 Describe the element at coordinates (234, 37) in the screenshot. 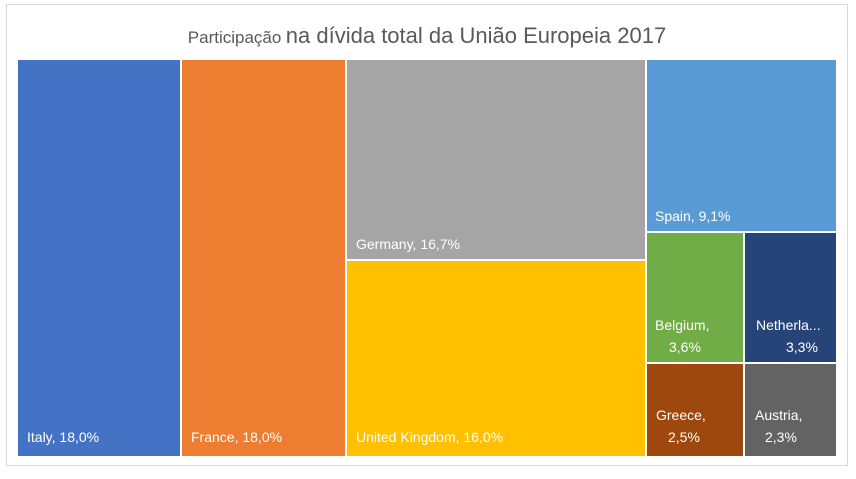

I see `chart-title-part1: Participação` at that location.